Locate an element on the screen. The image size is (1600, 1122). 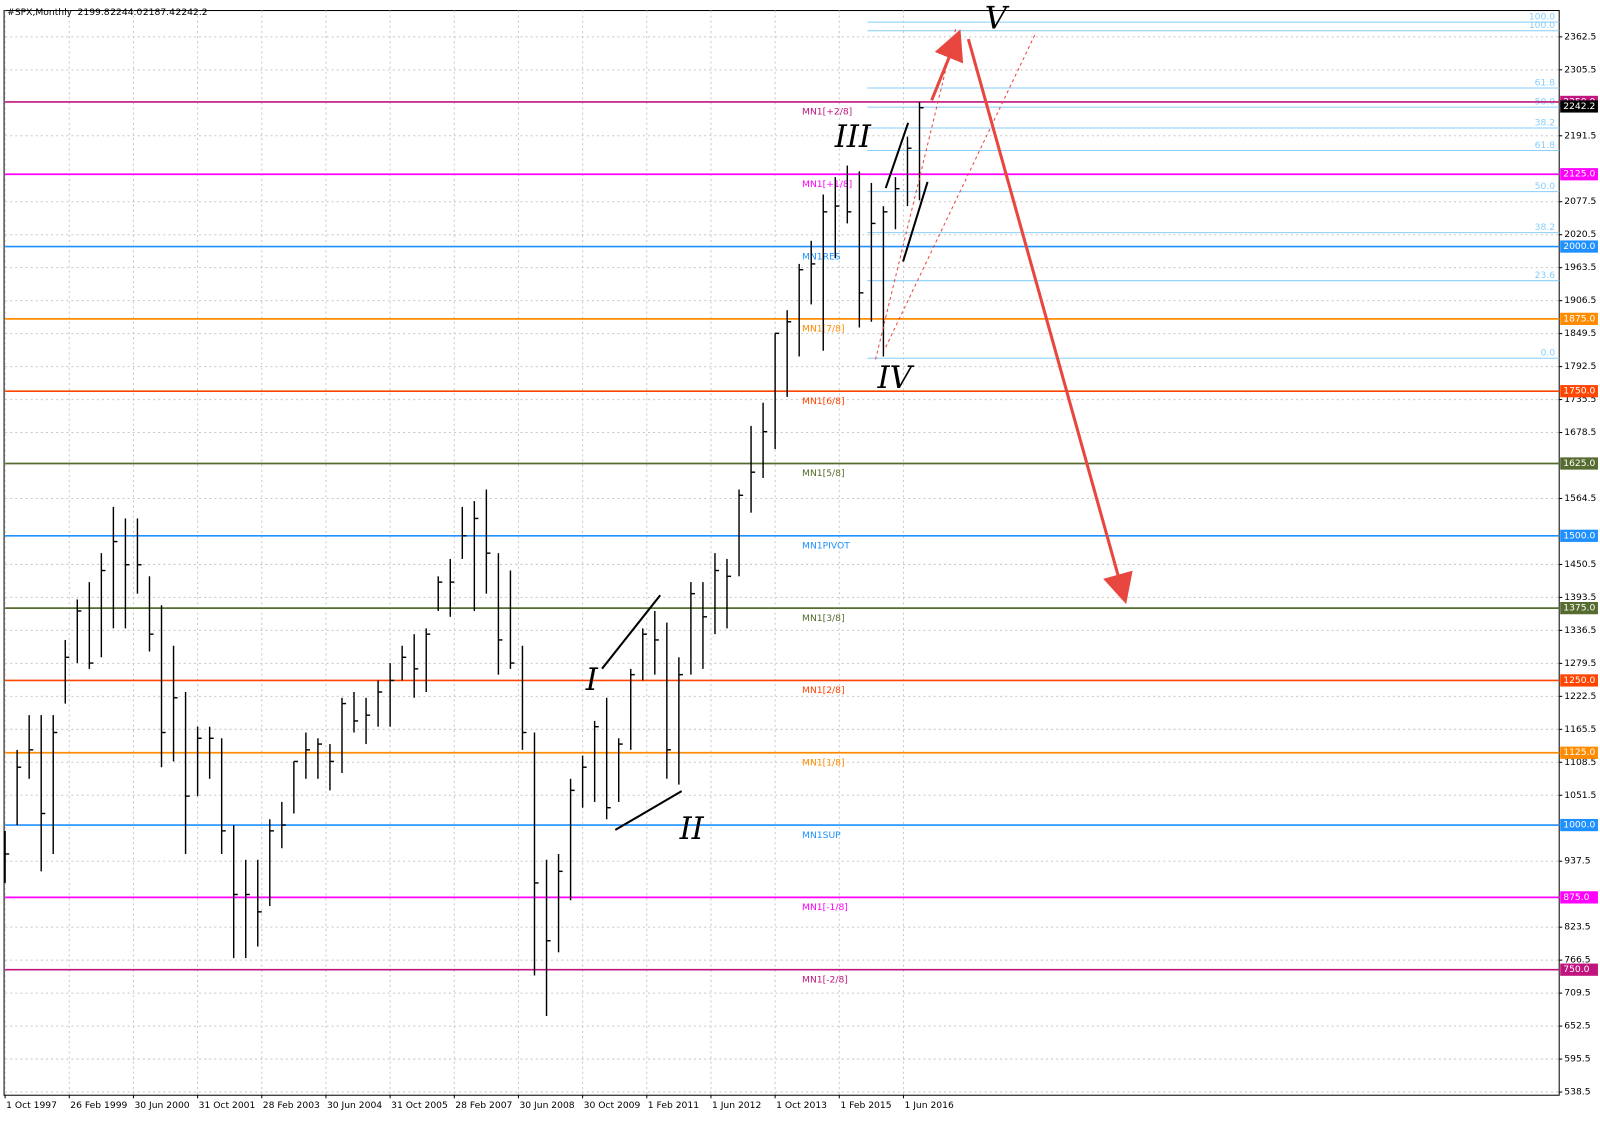
x-tick-label: 1 Oct 1997 is located at coordinates (31, 1105).